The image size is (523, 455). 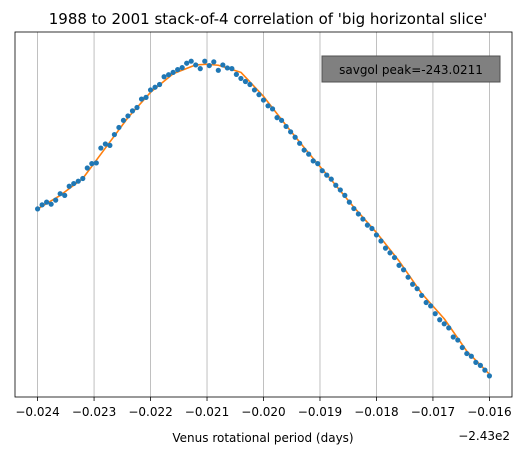 What do you see at coordinates (207, 412) in the screenshot?
I see `x-tick-label: −0.021` at bounding box center [207, 412].